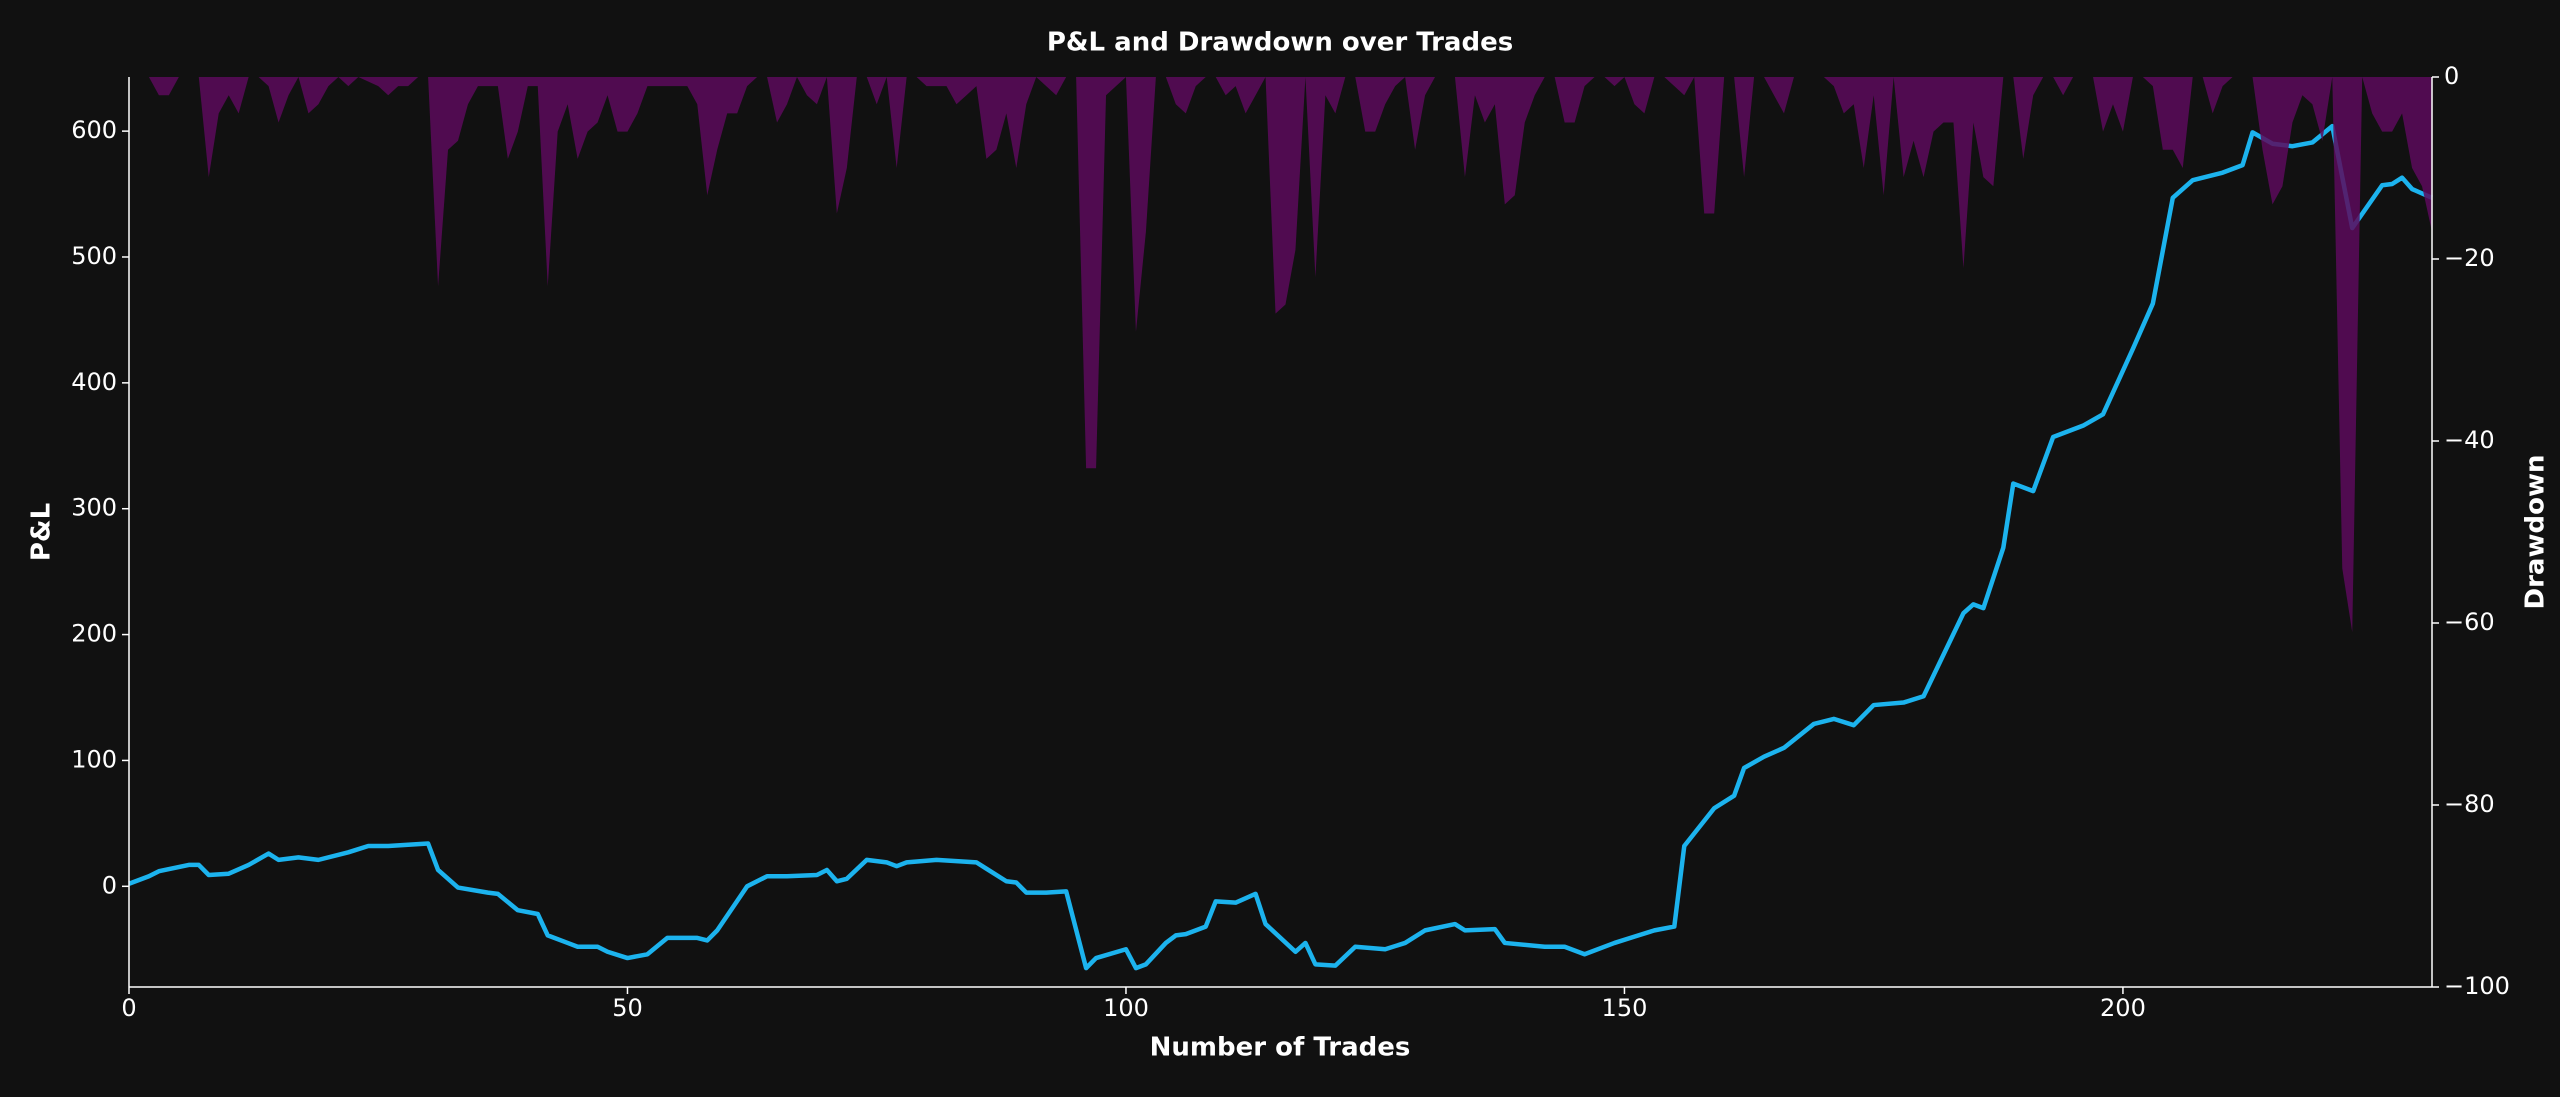 This screenshot has width=2560, height=1097. Describe the element at coordinates (94, 508) in the screenshot. I see `y-tick-label: 300` at that location.